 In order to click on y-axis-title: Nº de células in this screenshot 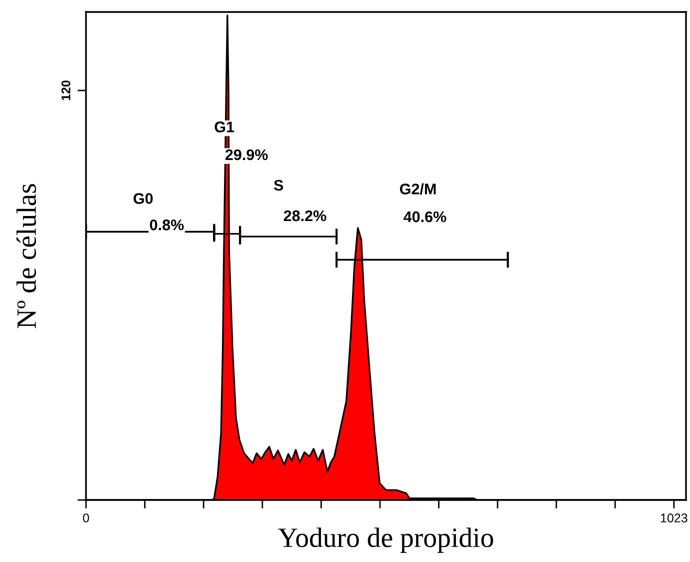, I will do `click(26, 256)`.